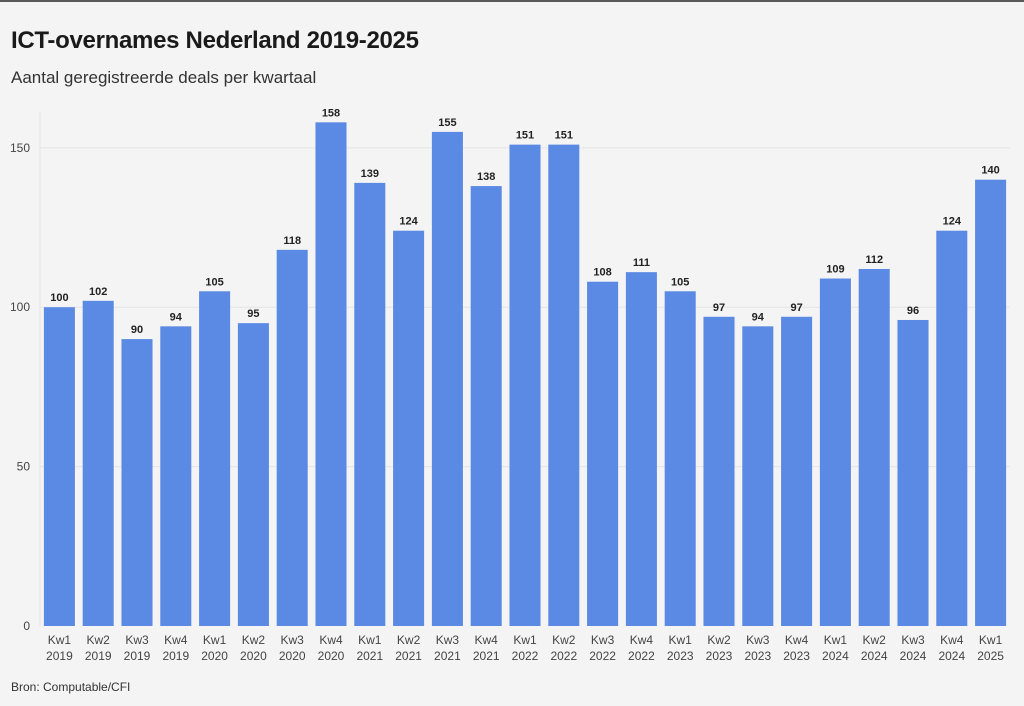 The width and height of the screenshot is (1024, 706). What do you see at coordinates (24, 467) in the screenshot?
I see `y-tick-label: 50` at bounding box center [24, 467].